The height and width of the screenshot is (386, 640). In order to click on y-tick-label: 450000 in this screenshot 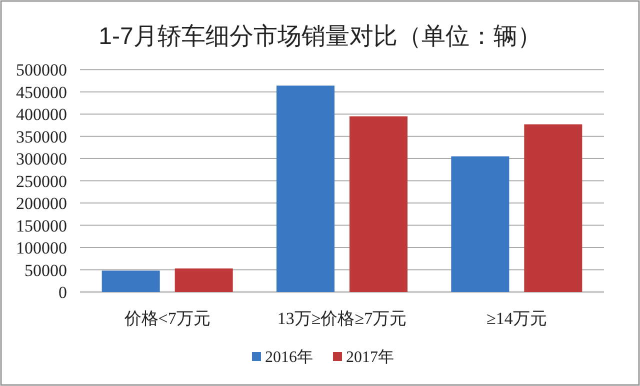, I will do `click(41, 92)`.